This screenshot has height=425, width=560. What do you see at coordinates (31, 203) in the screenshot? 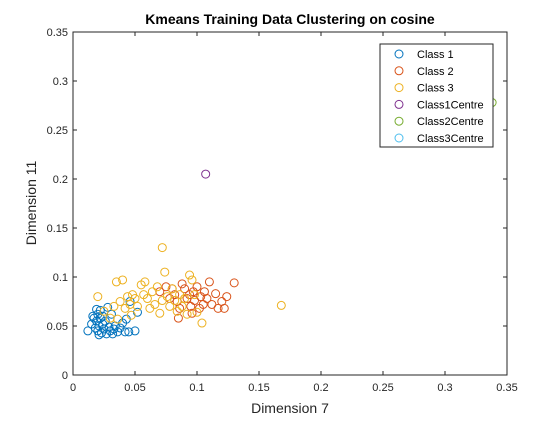
I see `y-axis-label: Dimension 11` at bounding box center [31, 203].